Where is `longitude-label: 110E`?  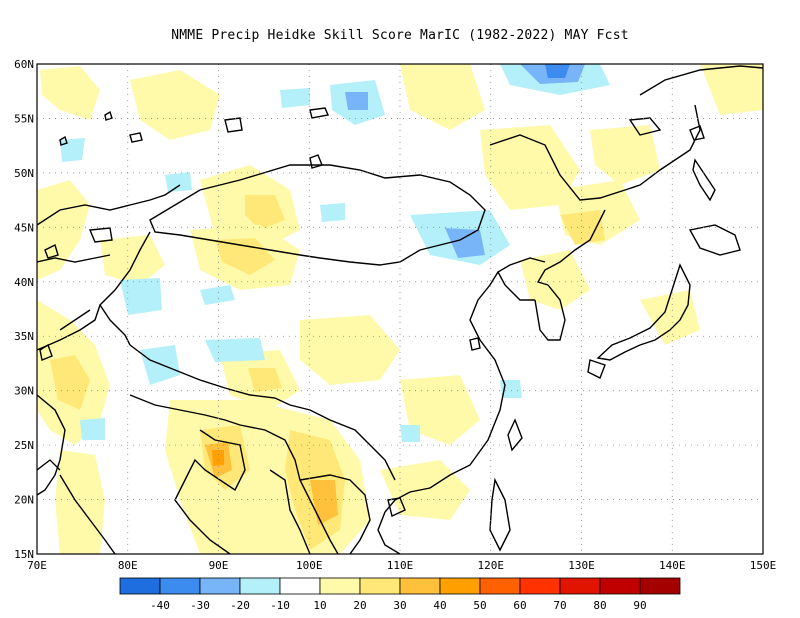
longitude-label: 110E is located at coordinates (400, 565).